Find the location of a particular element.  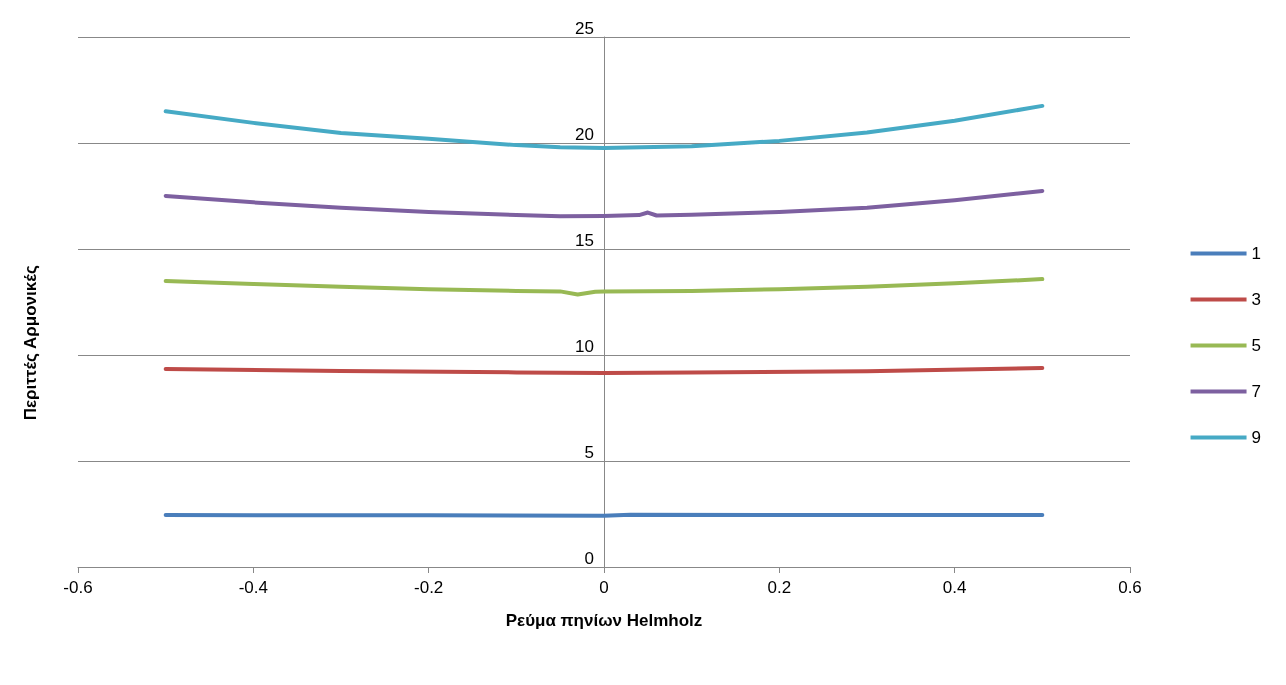

x-tick-label: 0.2 is located at coordinates (779, 587).